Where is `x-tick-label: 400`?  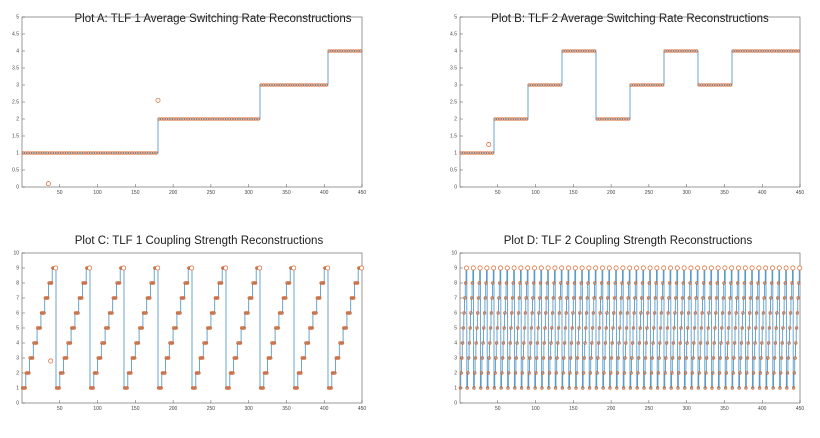 x-tick-label: 400 is located at coordinates (762, 193).